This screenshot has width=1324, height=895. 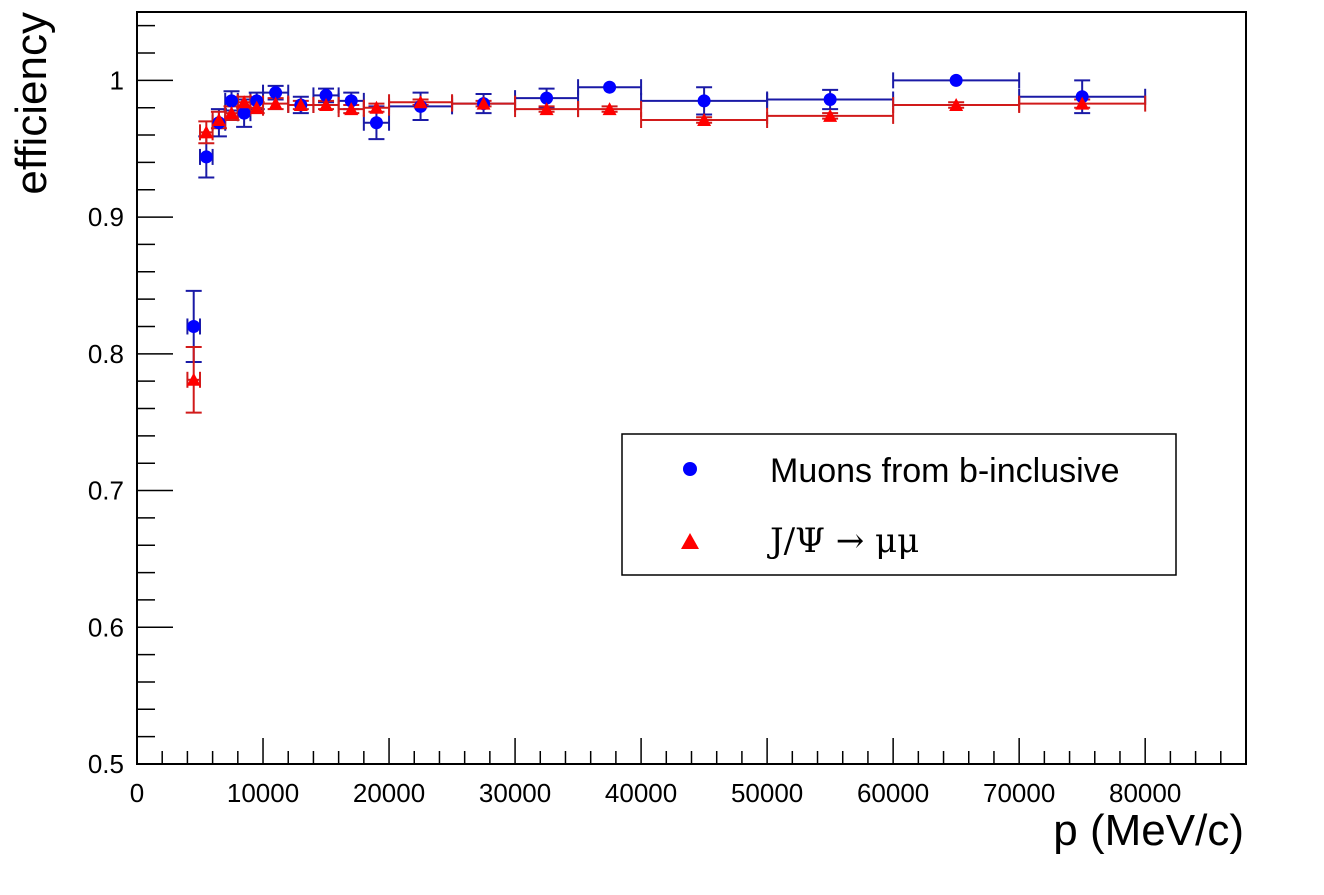 What do you see at coordinates (31, 103) in the screenshot?
I see `y-axis-title: efficiency` at bounding box center [31, 103].